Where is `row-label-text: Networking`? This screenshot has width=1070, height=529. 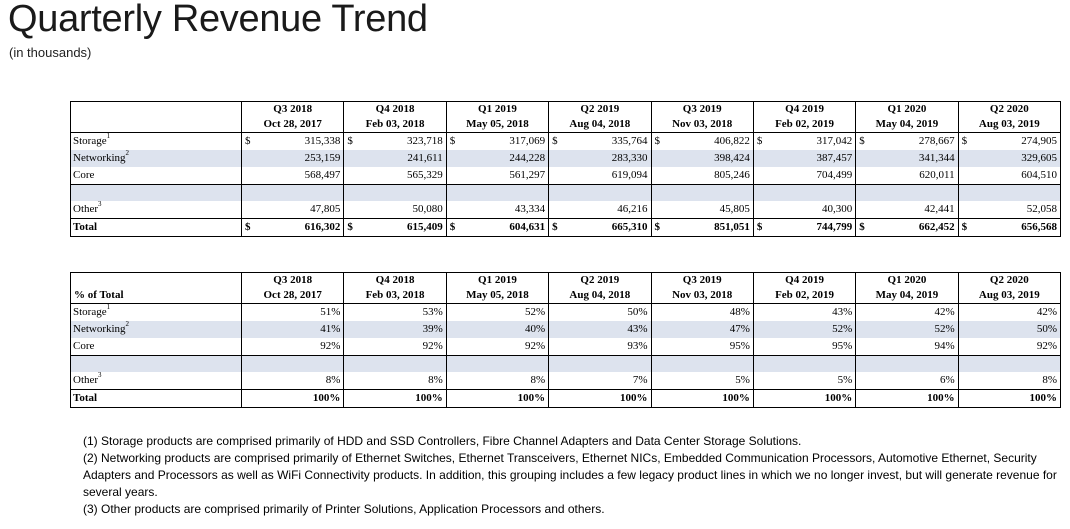 row-label-text: Networking is located at coordinates (99, 158).